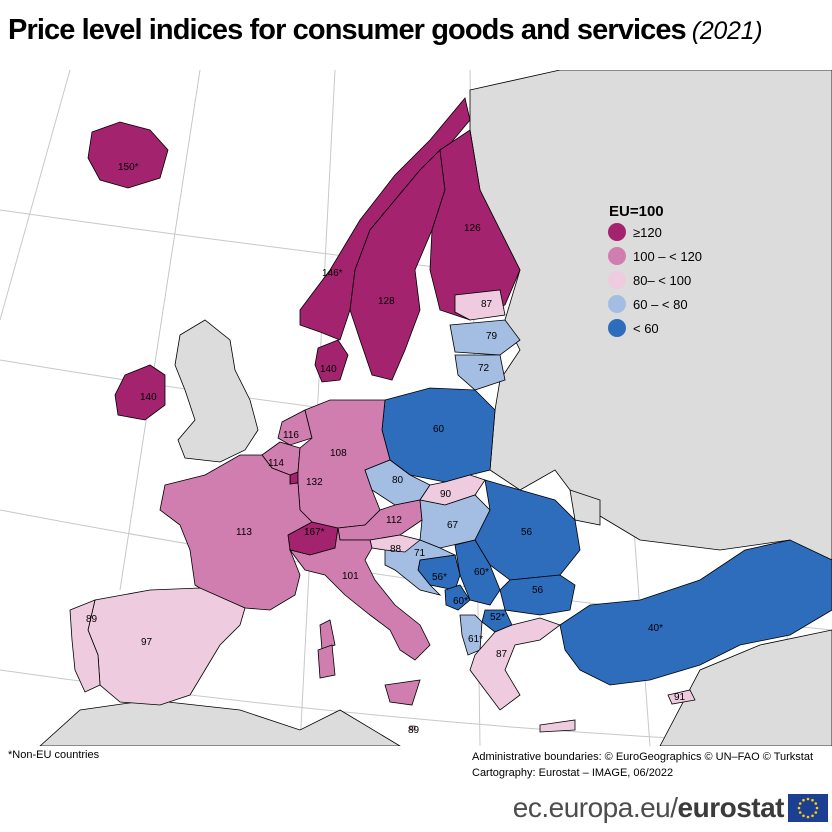  Describe the element at coordinates (439, 429) in the screenshot. I see `value-poland: 60` at that location.